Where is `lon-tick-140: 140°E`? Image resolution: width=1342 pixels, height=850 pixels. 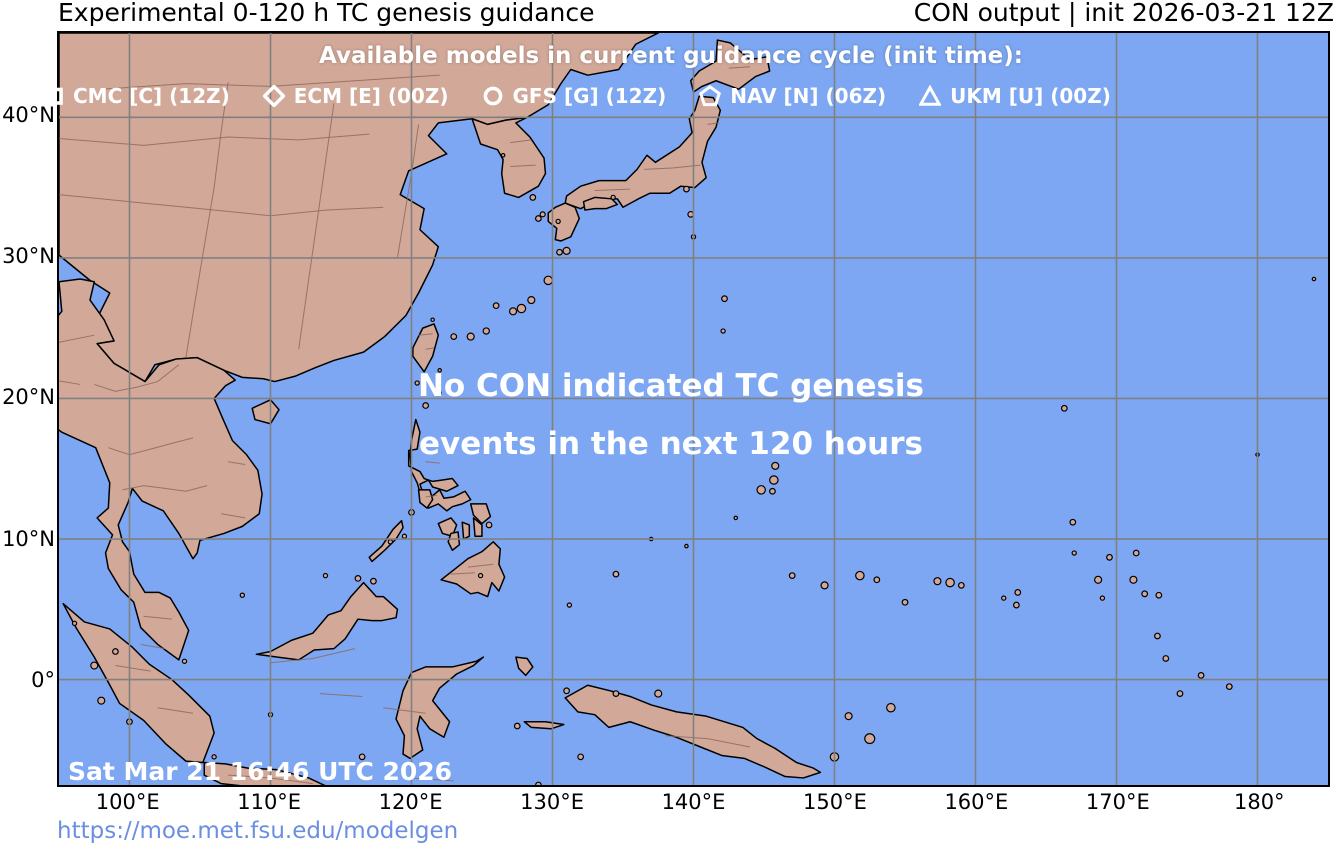 lon-tick-140: 140°E is located at coordinates (693, 802).